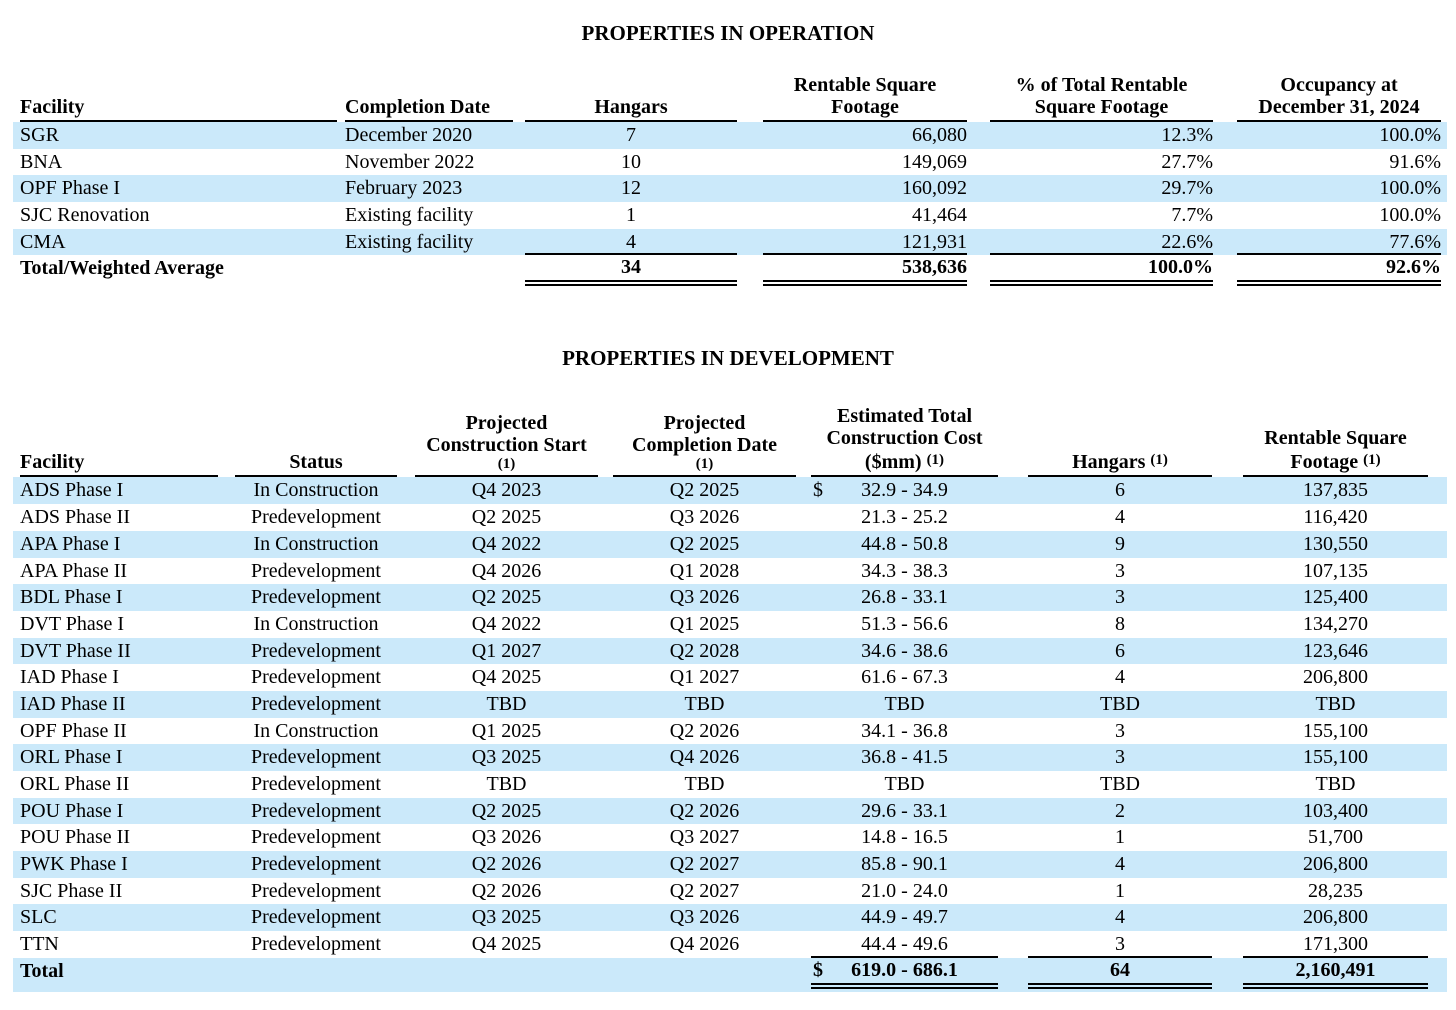 The height and width of the screenshot is (1010, 1456). Describe the element at coordinates (904, 730) in the screenshot. I see `cell-content: 34.1 - 36.8` at that location.